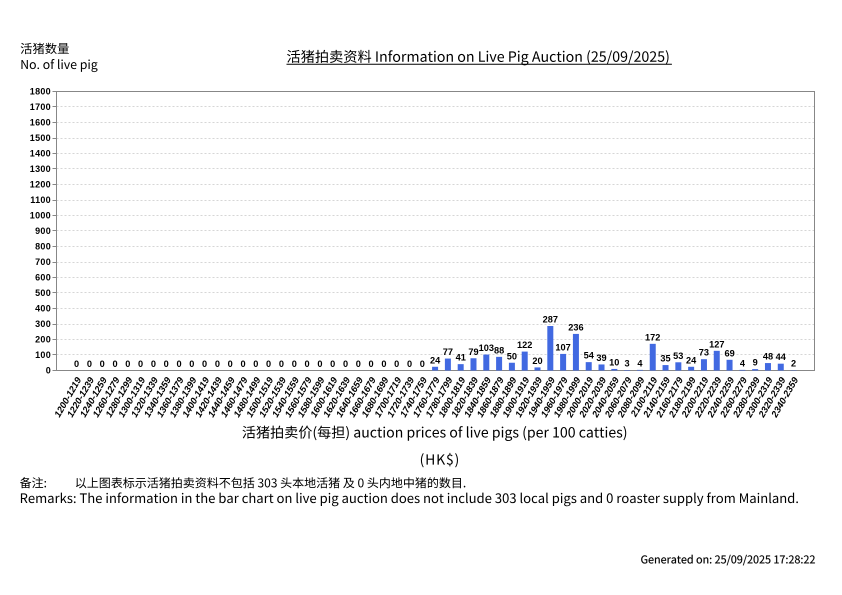 This screenshot has width=842, height=595. I want to click on svg-text: 1700, so click(40, 107).